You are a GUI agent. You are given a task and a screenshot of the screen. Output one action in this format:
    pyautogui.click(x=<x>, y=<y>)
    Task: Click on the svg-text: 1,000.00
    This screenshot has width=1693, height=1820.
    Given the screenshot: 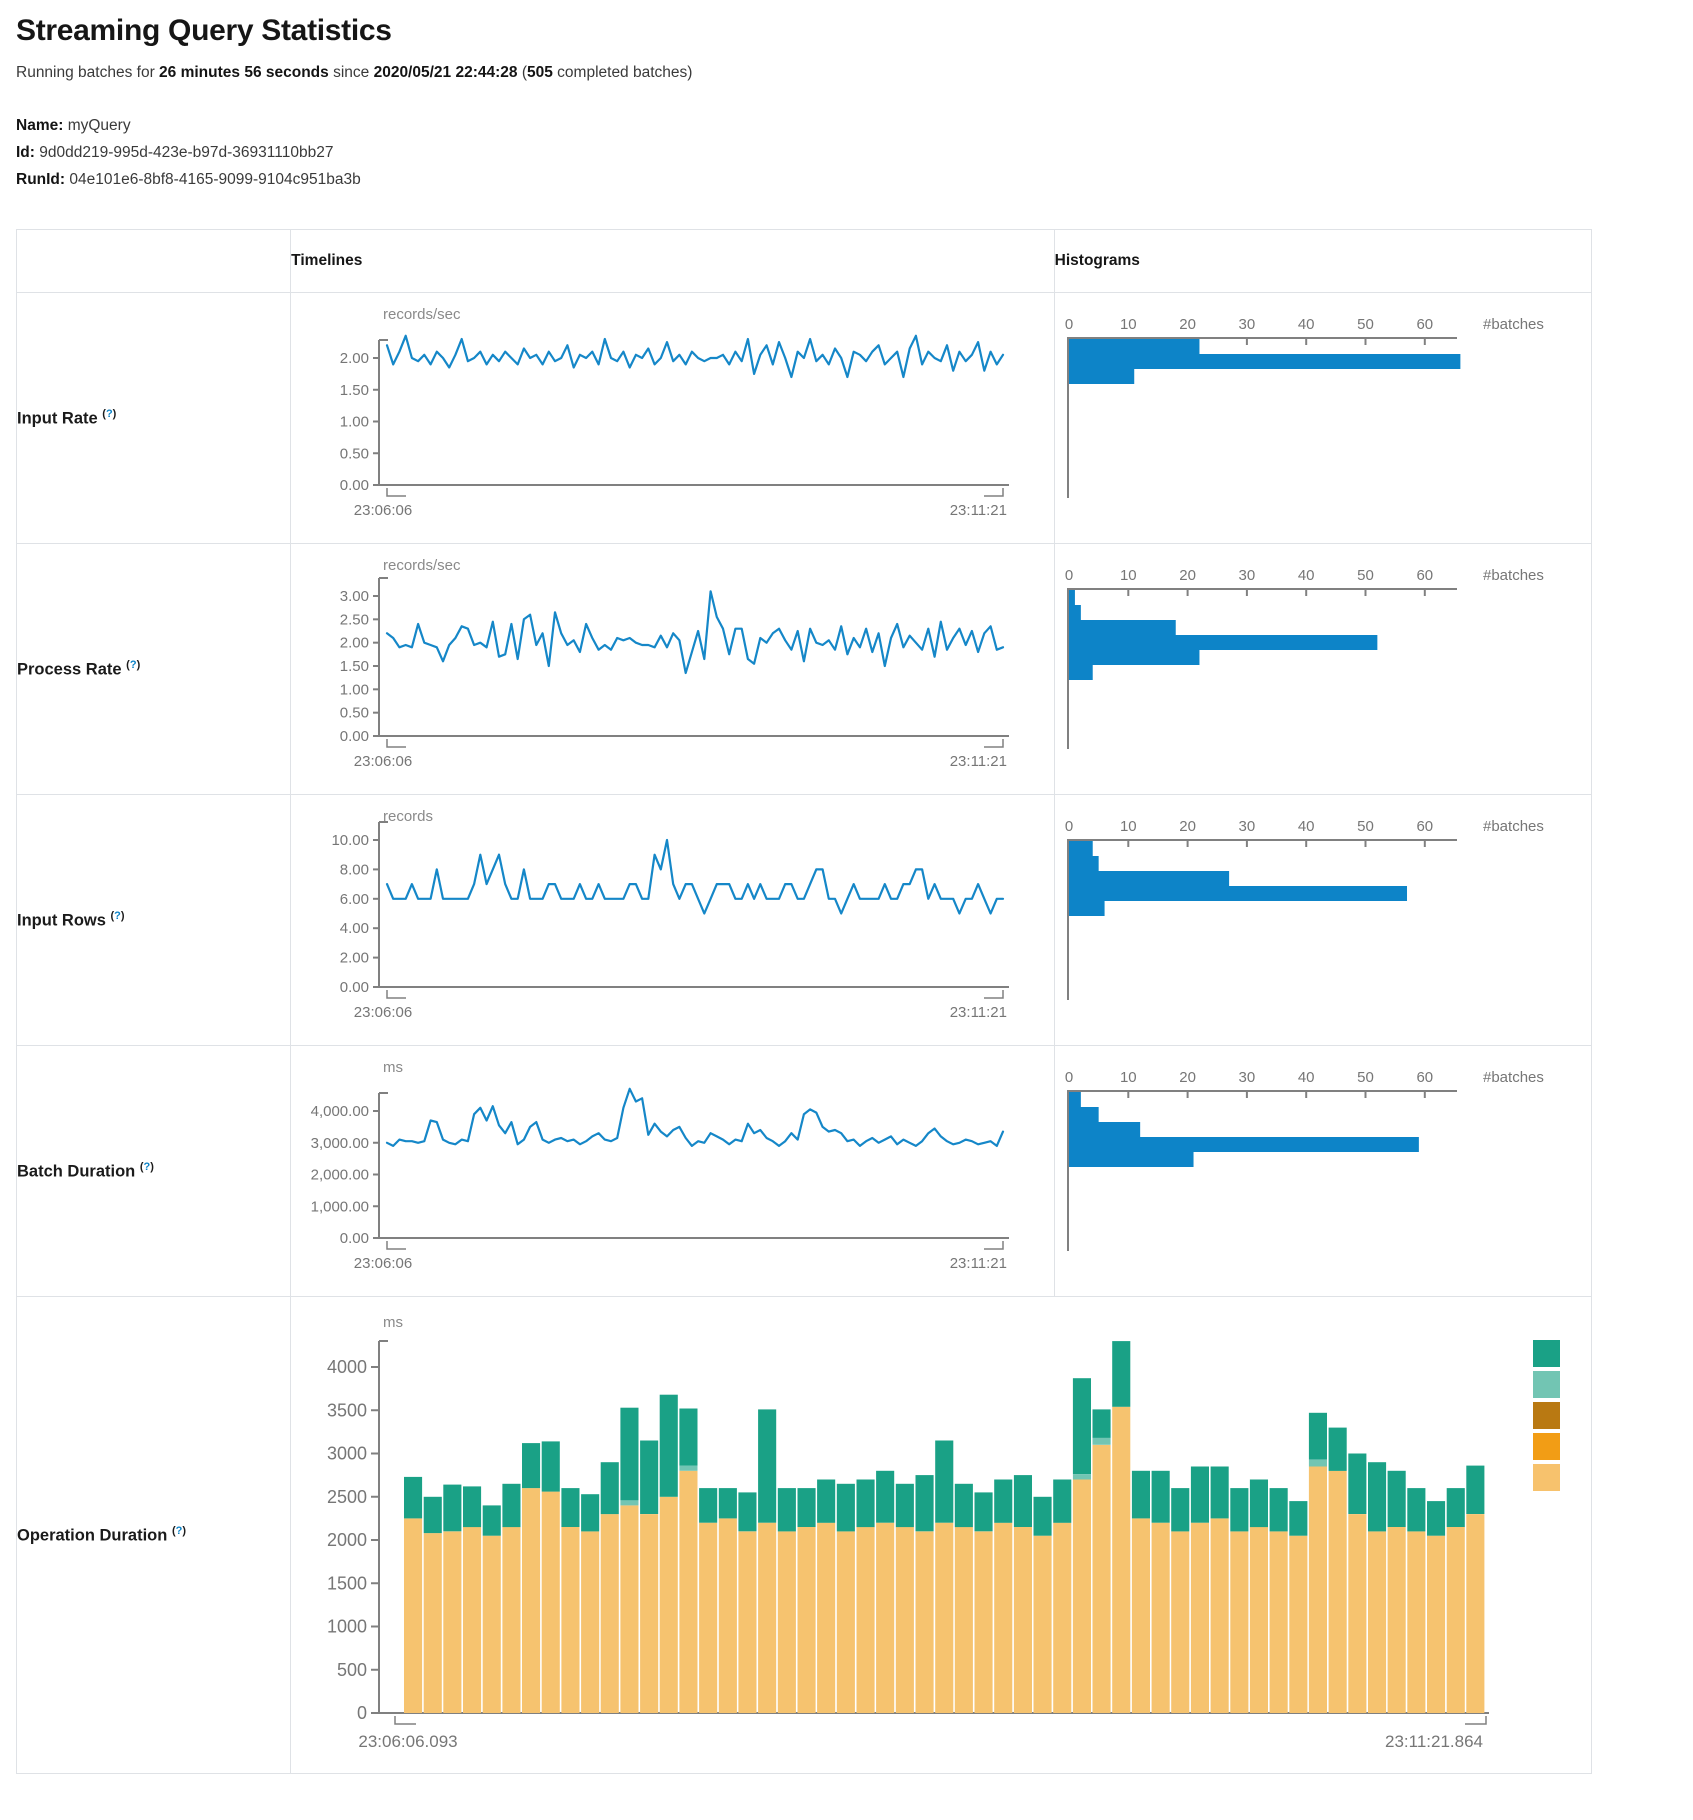 What is the action you would take?
    pyautogui.click(x=340, y=1206)
    